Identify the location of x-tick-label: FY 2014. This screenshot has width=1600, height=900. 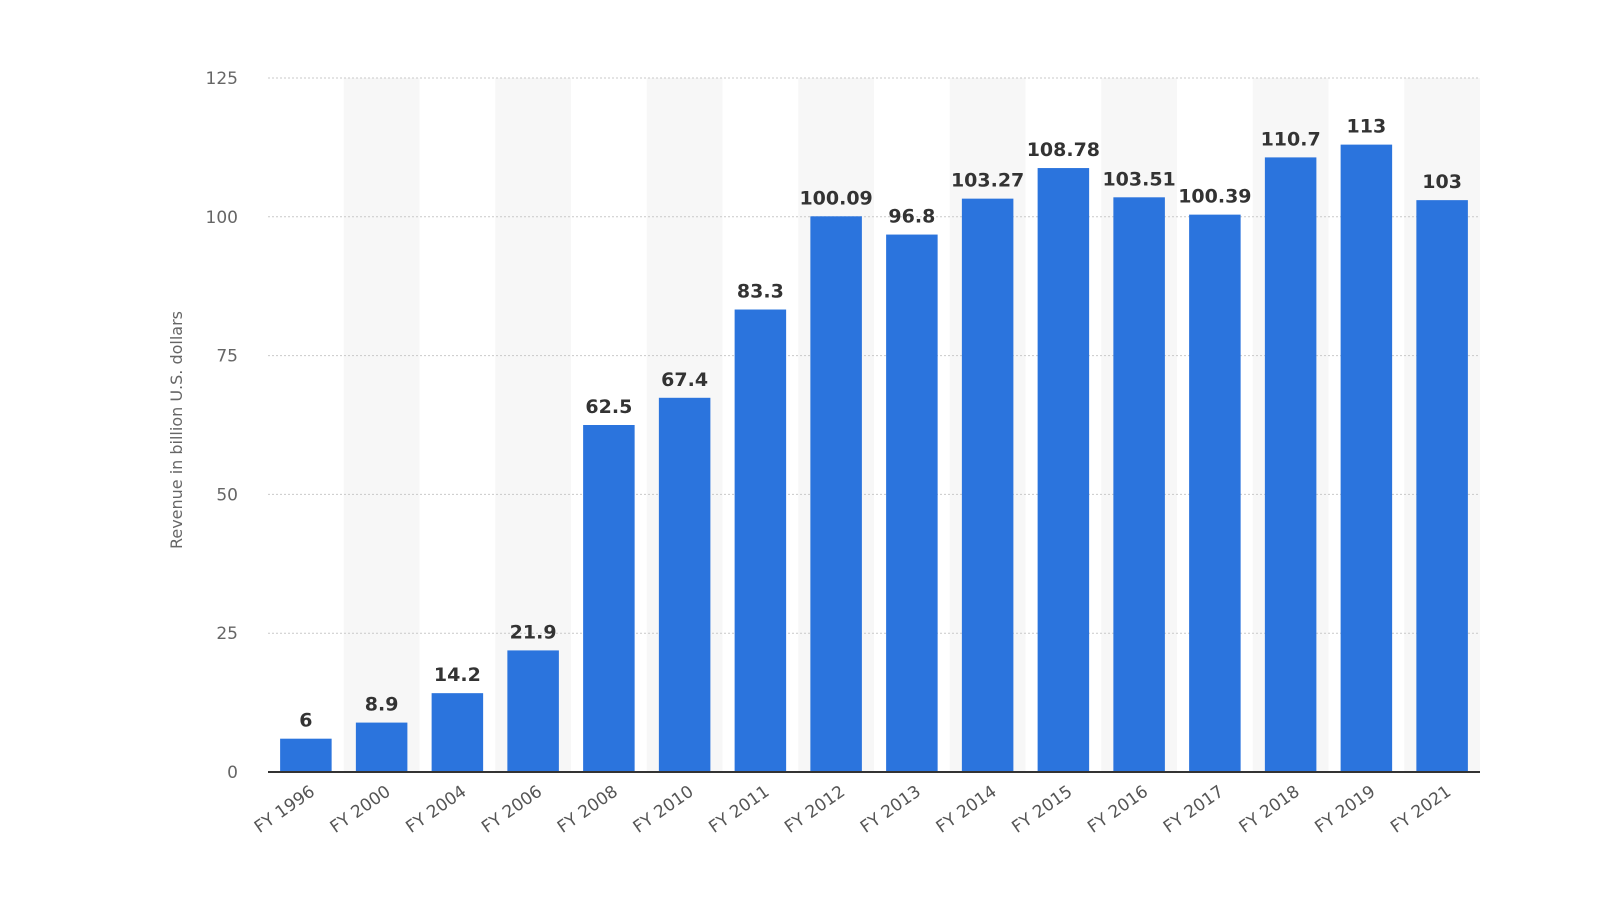
(967, 810).